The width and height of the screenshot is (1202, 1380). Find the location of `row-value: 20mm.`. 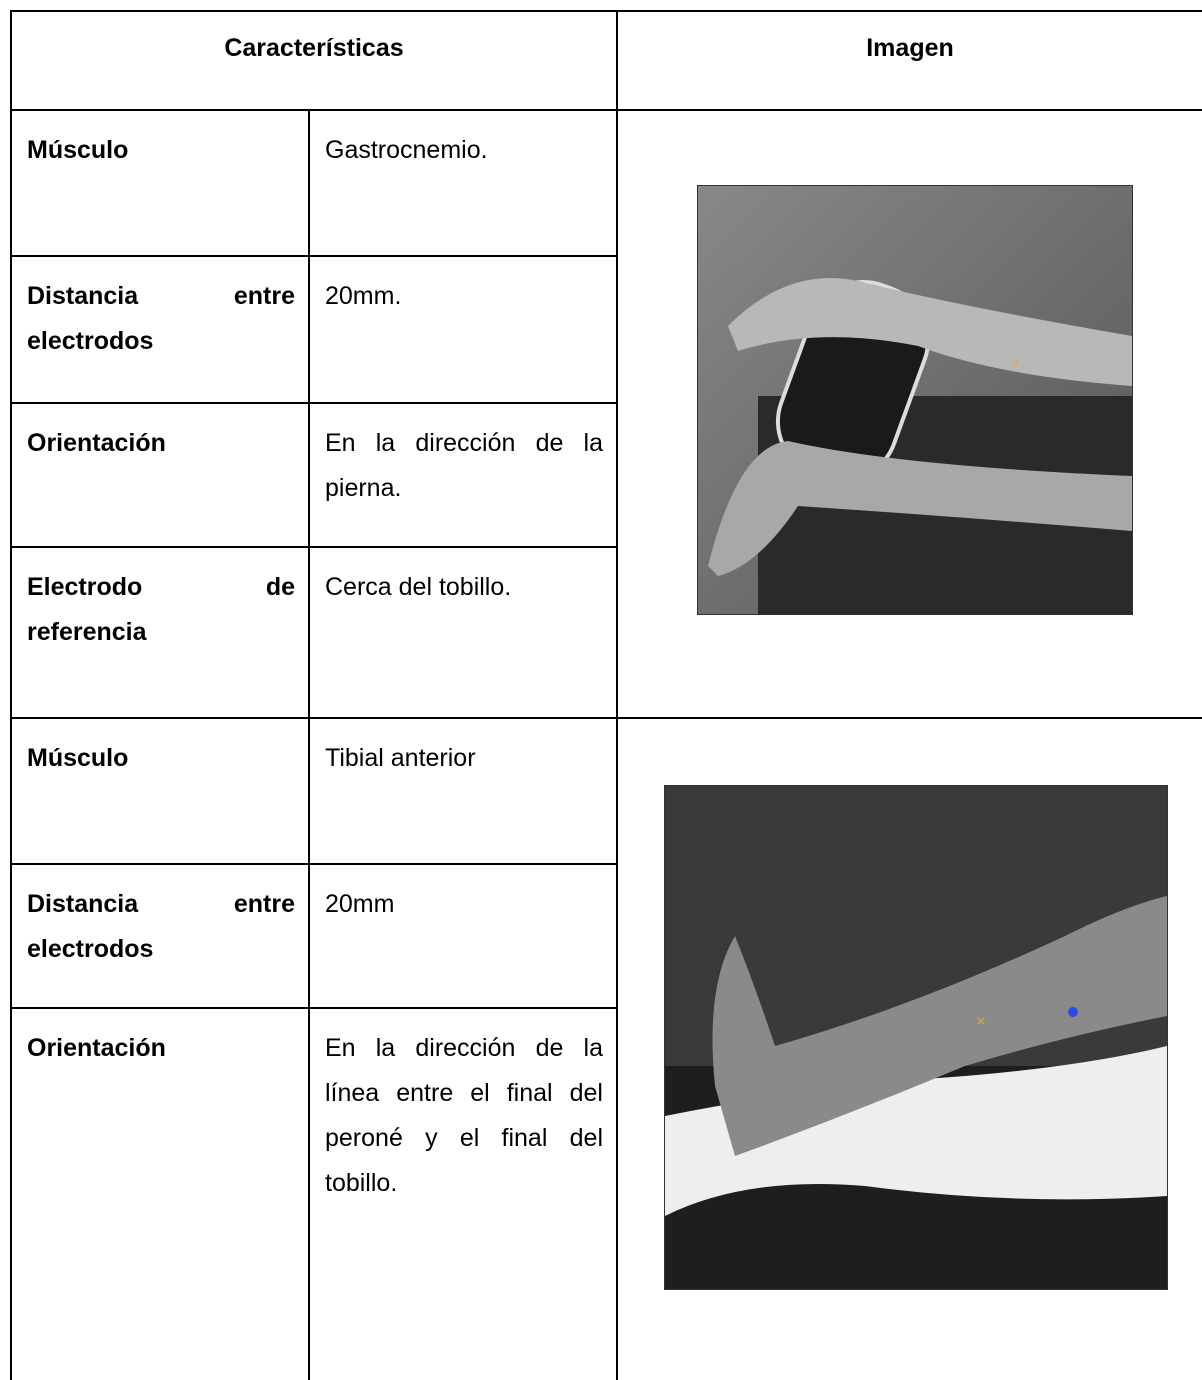

row-value: 20mm. is located at coordinates (363, 296).